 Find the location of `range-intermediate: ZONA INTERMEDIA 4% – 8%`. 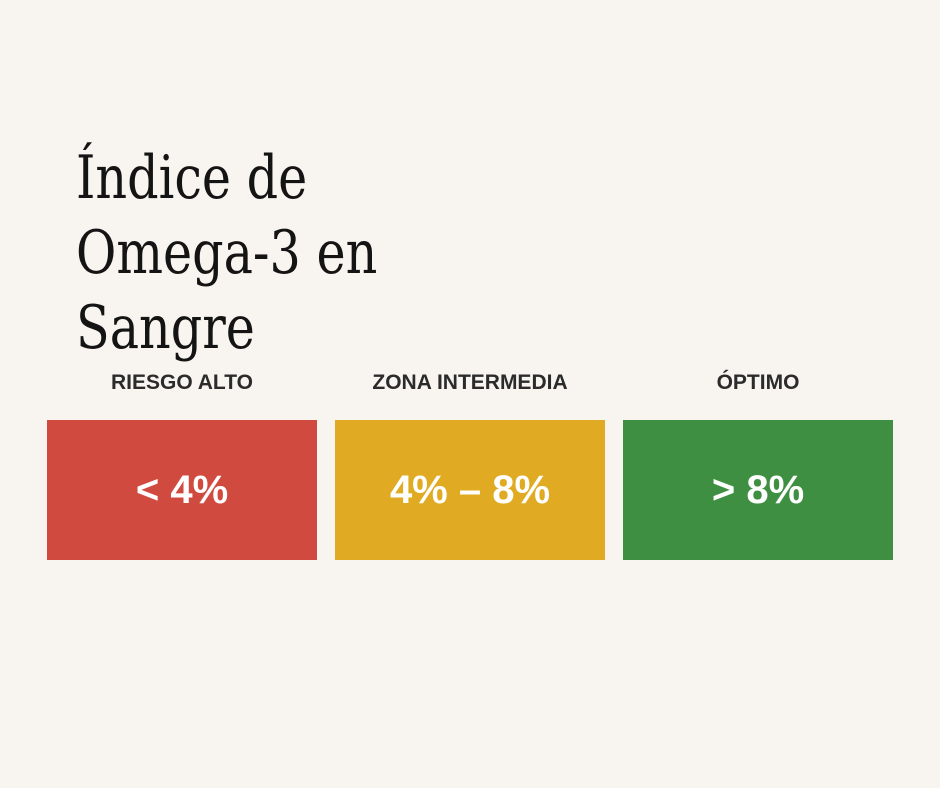

range-intermediate: ZONA INTERMEDIA 4% – 8% is located at coordinates (470, 462).